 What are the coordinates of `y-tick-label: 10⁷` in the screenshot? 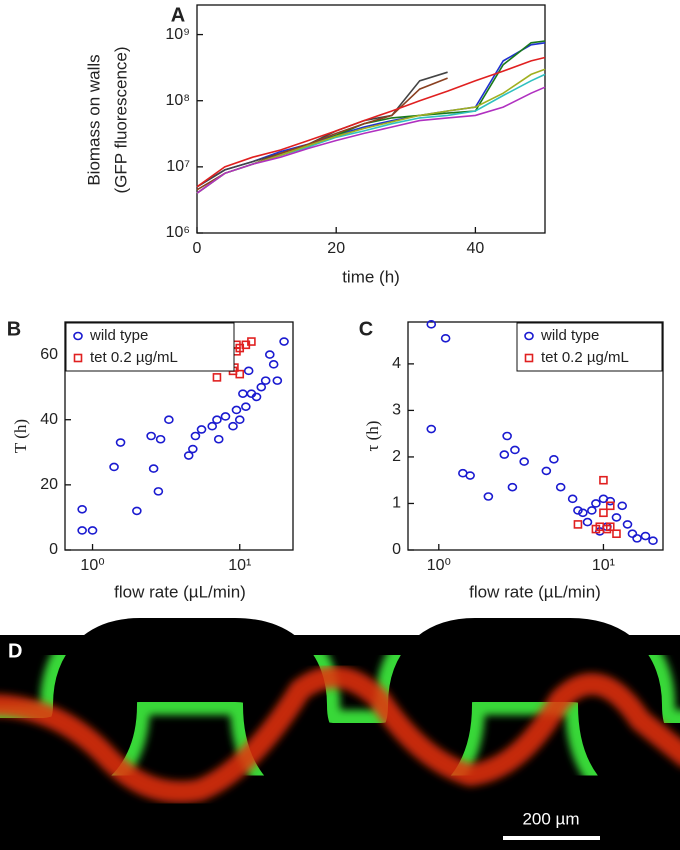 It's located at (178, 166).